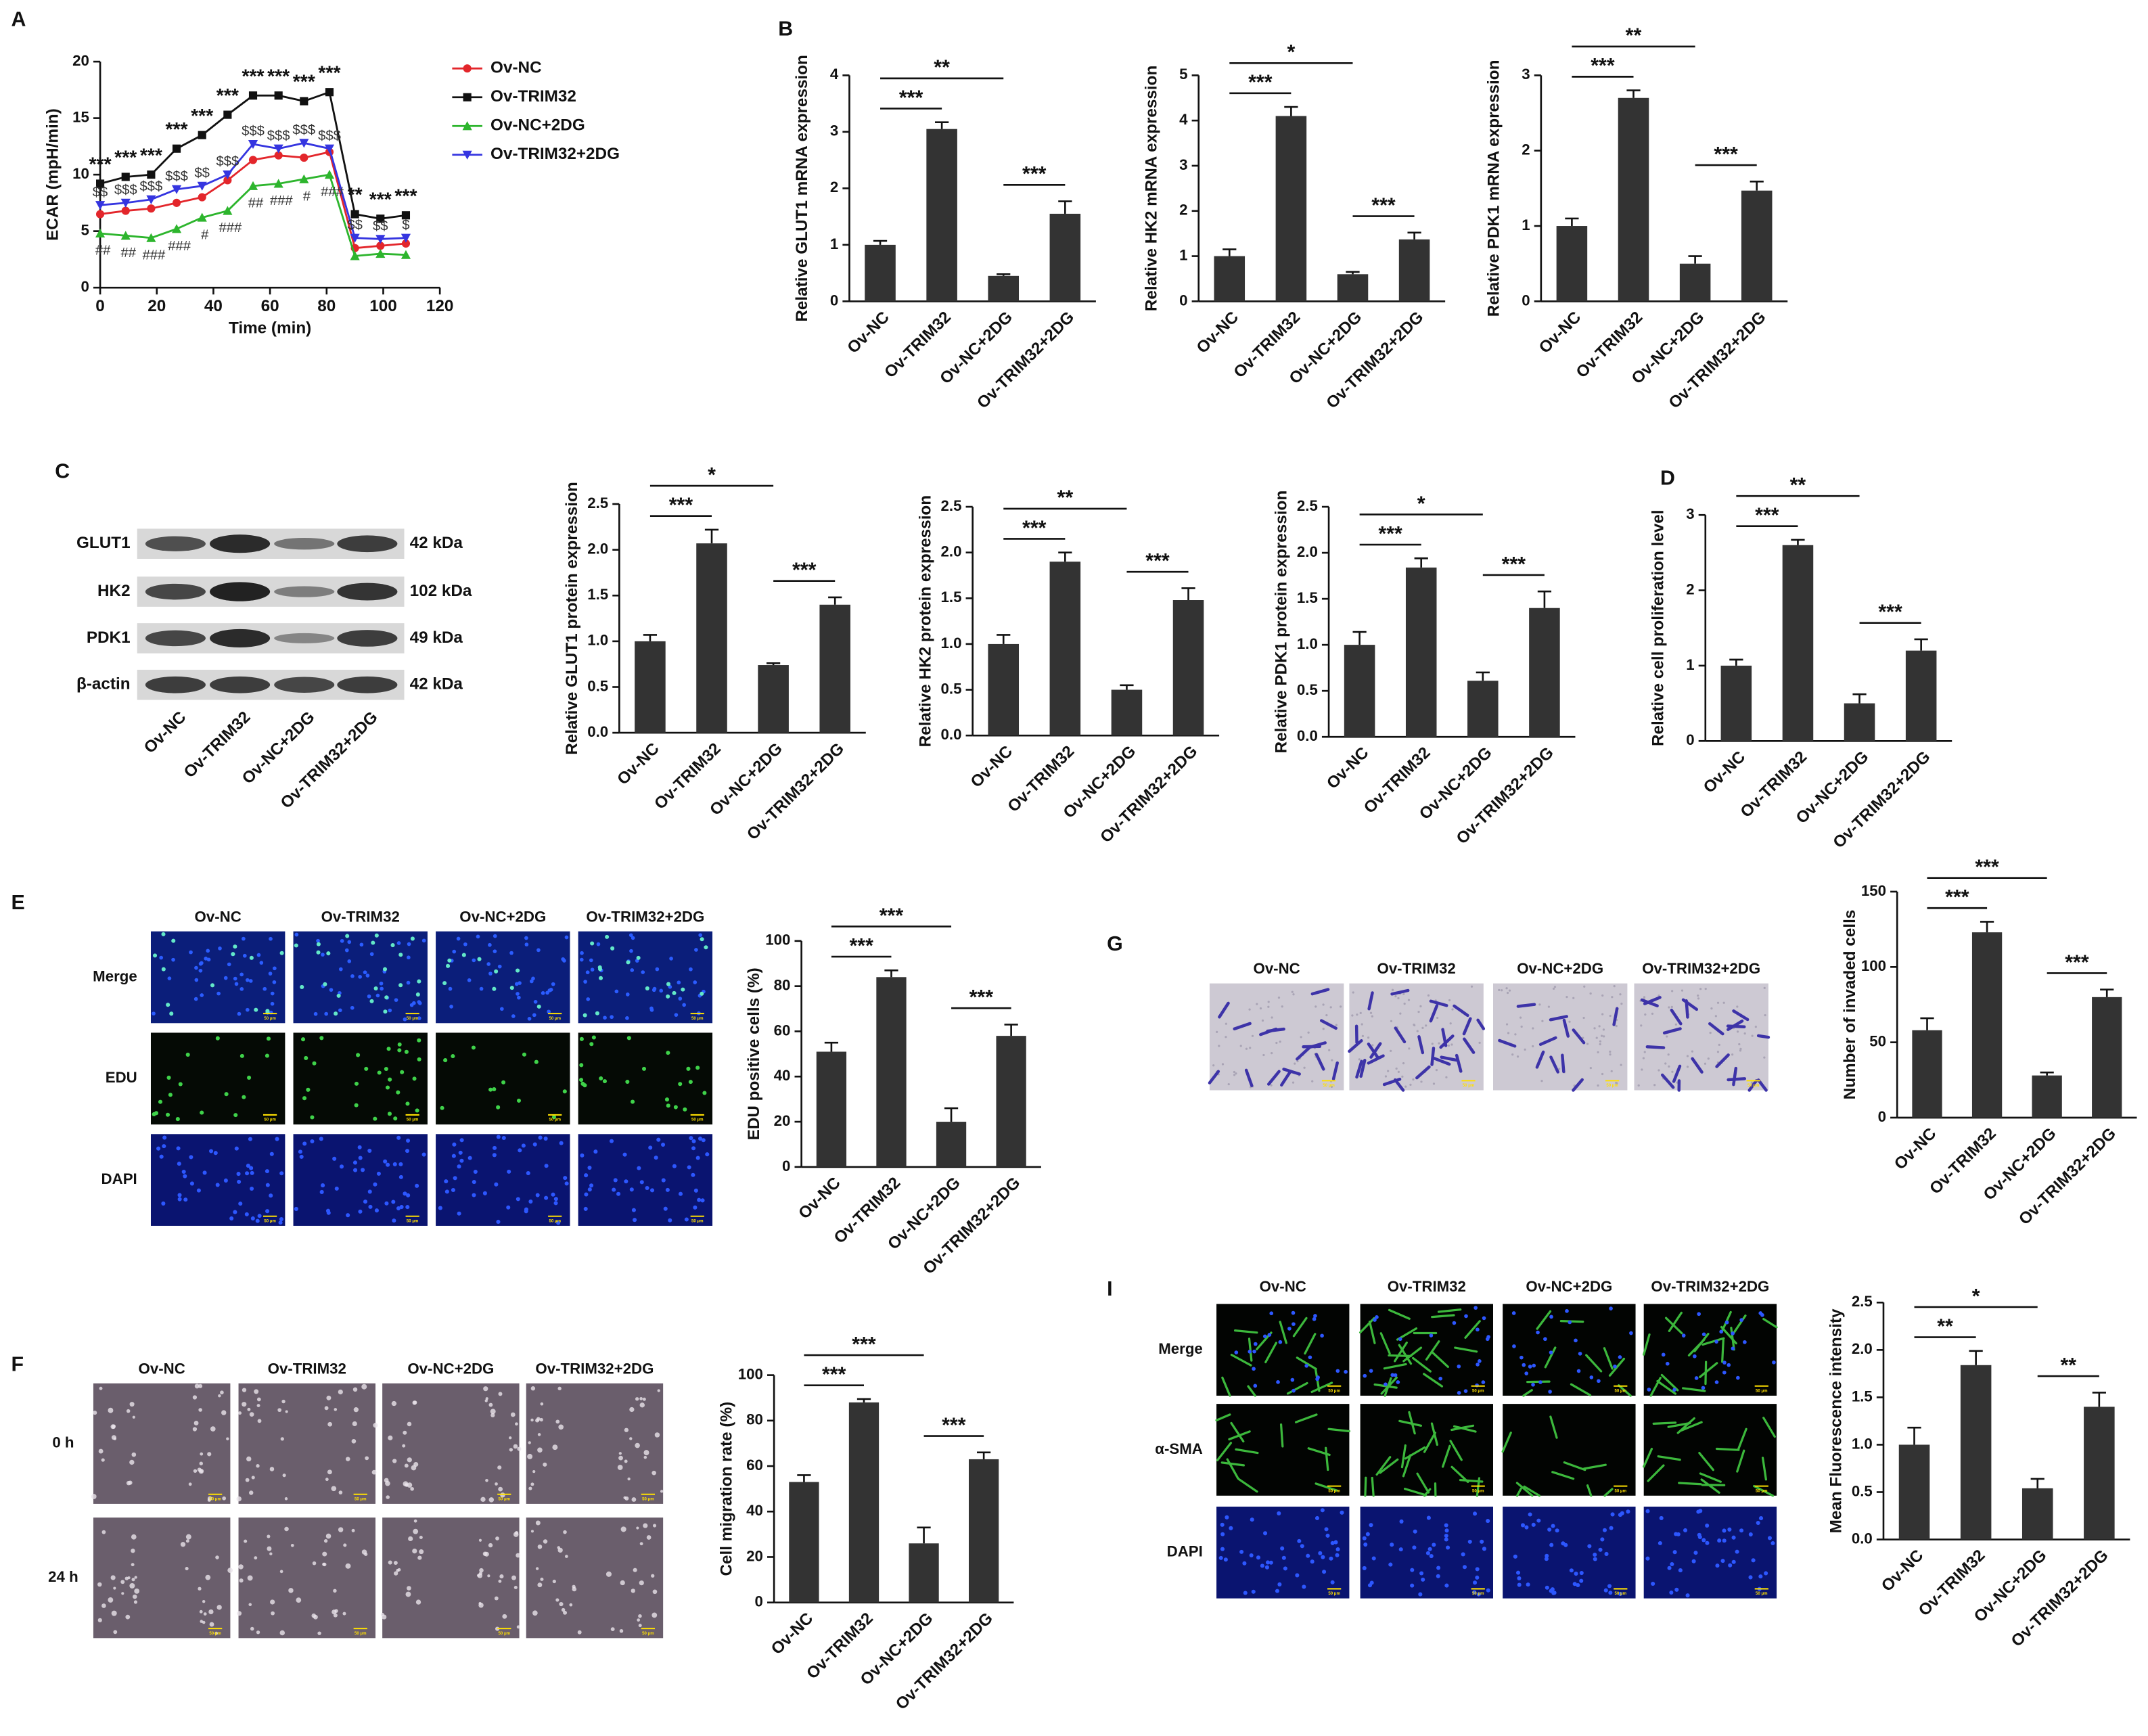 The image size is (2148, 1736). Describe the element at coordinates (17, 1364) in the screenshot. I see `panel-letter: F` at that location.